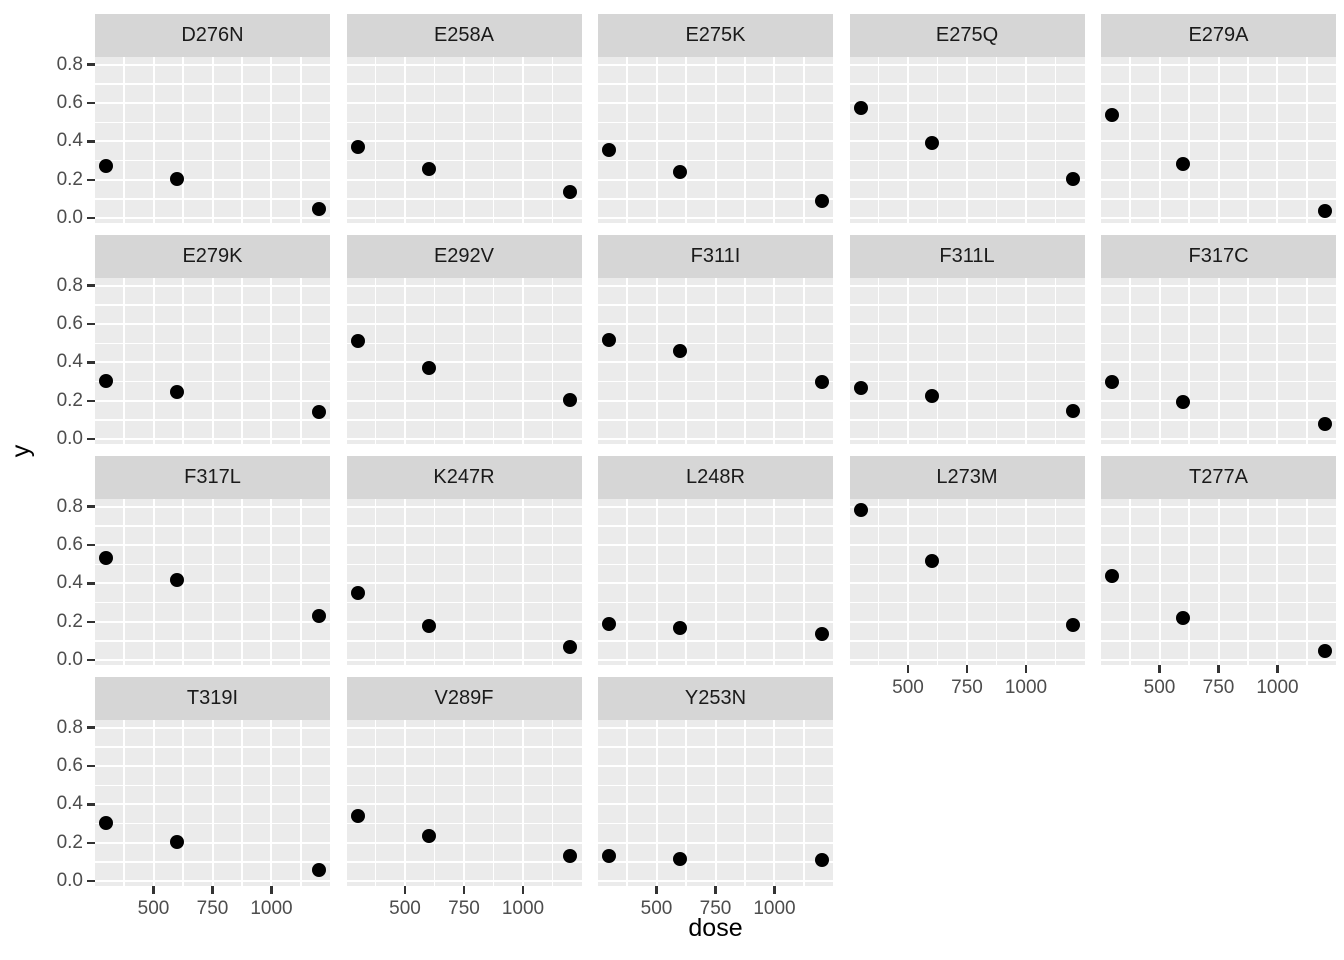  What do you see at coordinates (715, 698) in the screenshot?
I see `facet-strip: Y253N` at bounding box center [715, 698].